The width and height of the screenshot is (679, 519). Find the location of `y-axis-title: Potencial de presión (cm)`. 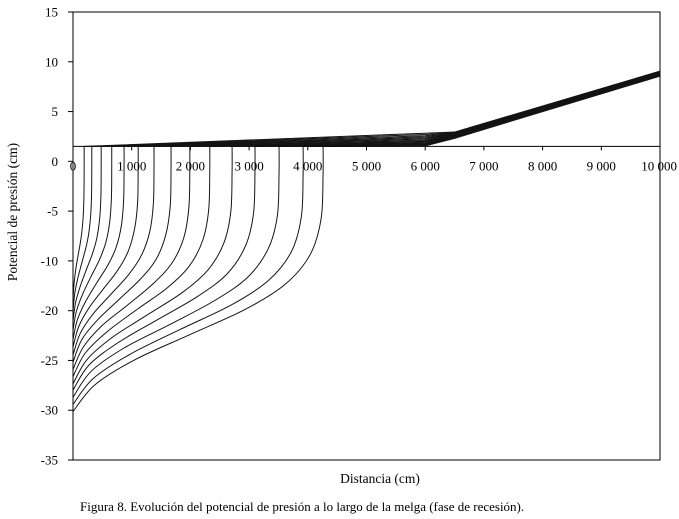

y-axis-title: Potencial de presión (cm) is located at coordinates (12, 212).